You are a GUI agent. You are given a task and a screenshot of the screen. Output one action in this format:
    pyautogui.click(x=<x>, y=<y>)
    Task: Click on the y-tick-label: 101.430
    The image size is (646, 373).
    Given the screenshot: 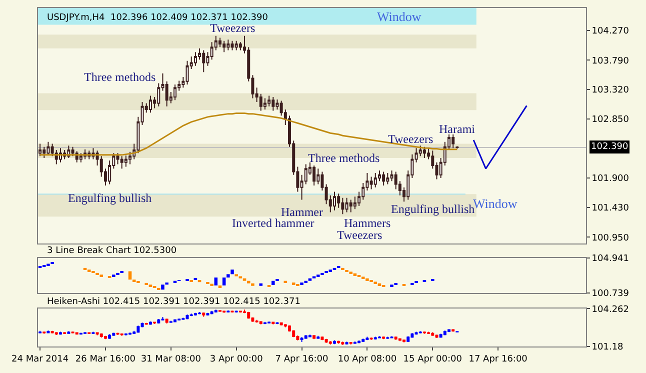 What is the action you would take?
    pyautogui.click(x=611, y=208)
    